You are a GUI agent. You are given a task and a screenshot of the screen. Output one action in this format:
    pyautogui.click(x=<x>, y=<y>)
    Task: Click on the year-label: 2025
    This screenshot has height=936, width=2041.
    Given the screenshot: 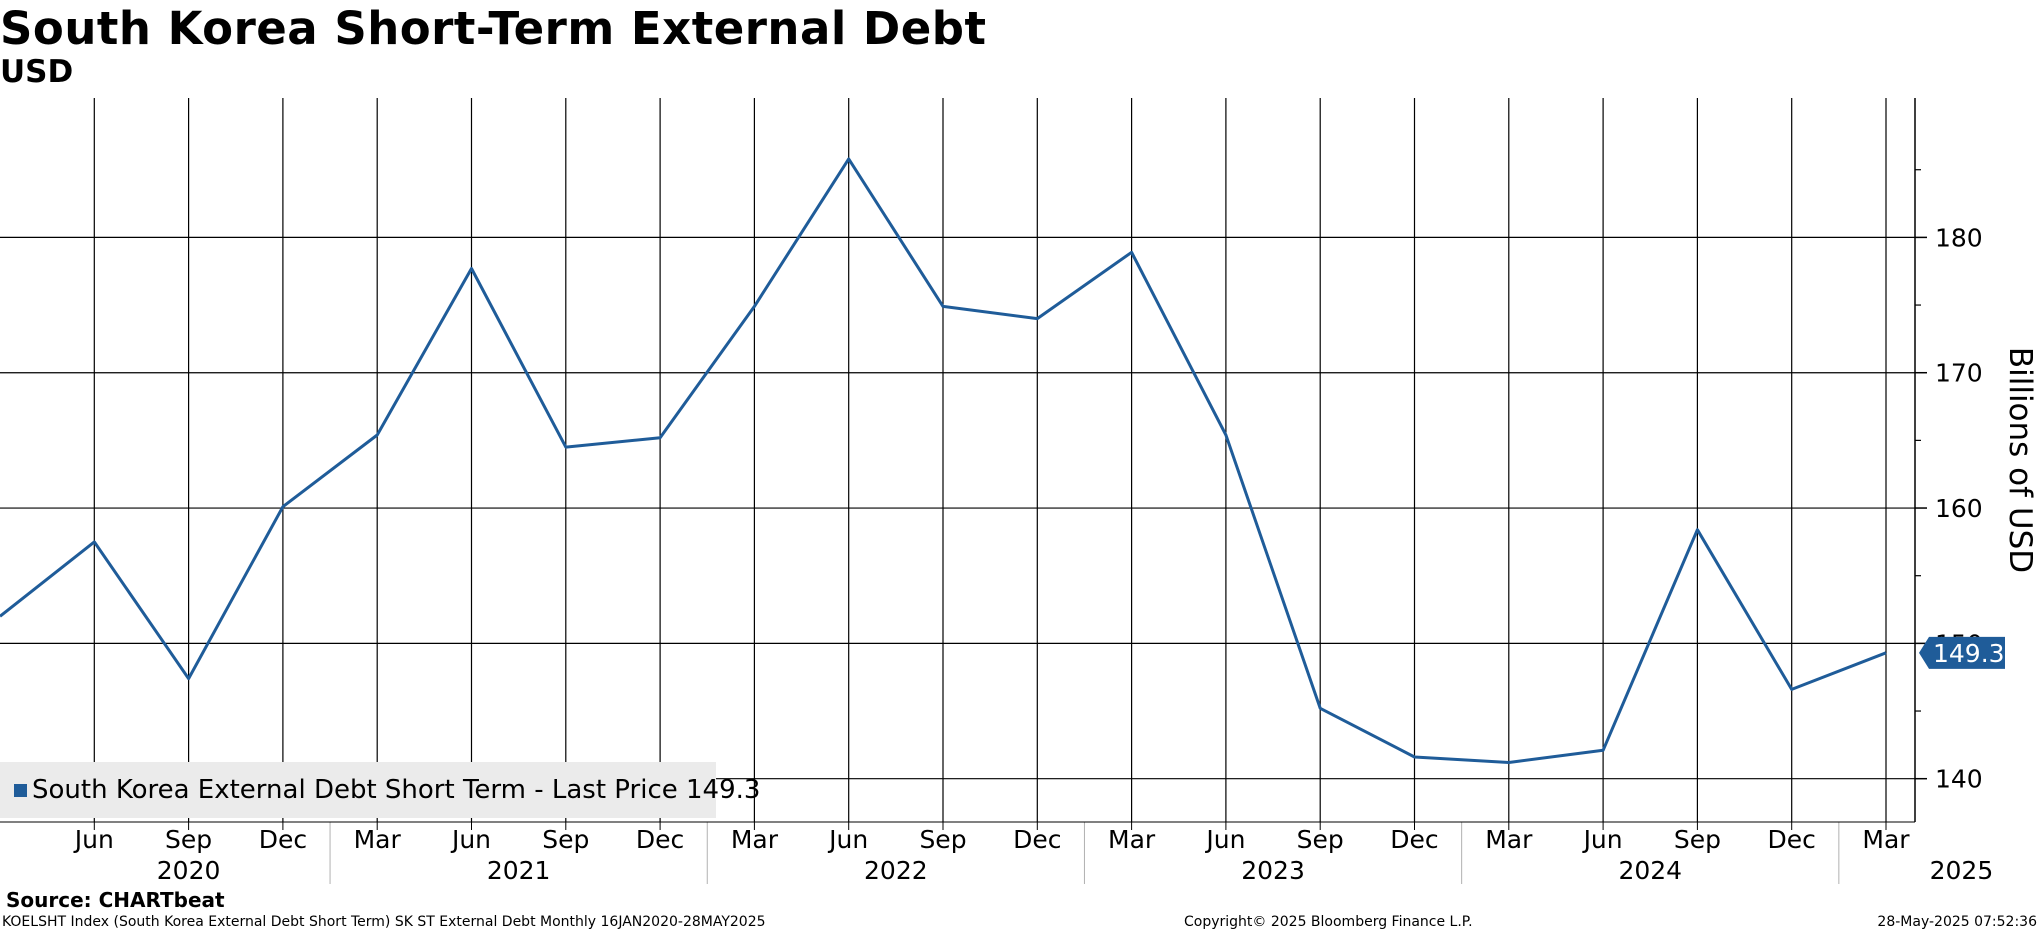 What is the action you would take?
    pyautogui.click(x=1962, y=870)
    